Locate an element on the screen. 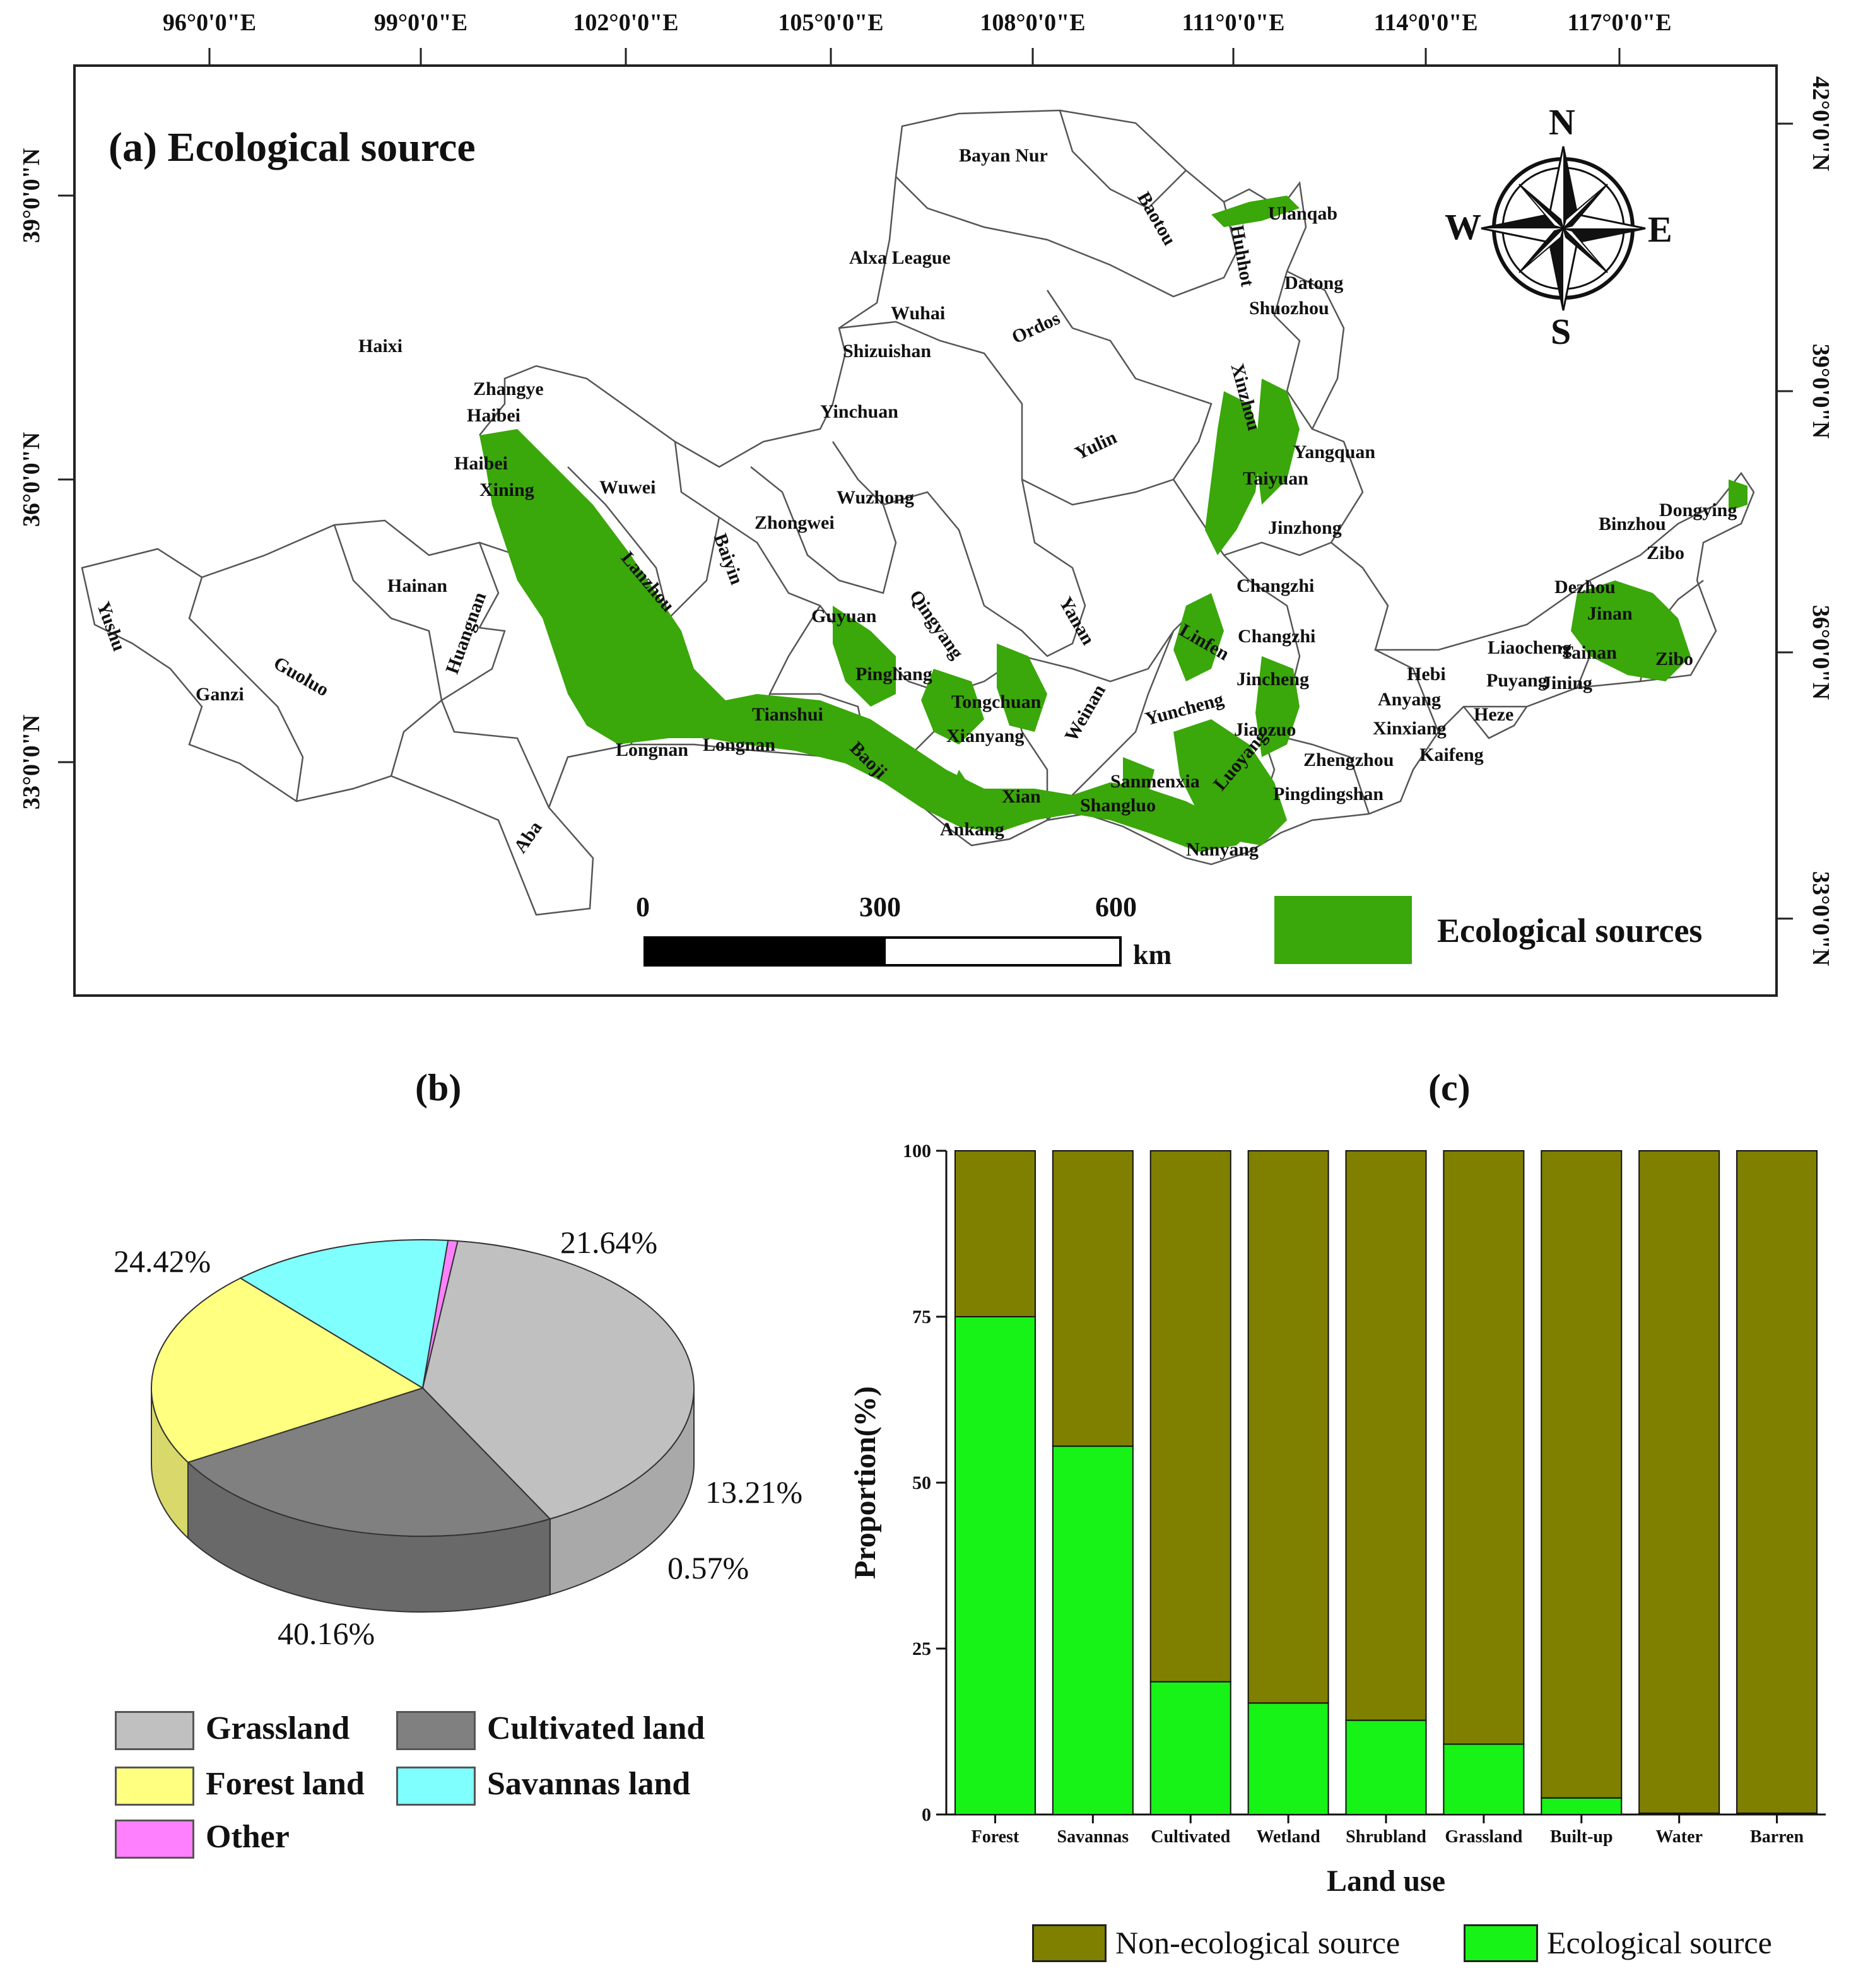  pie-slice-forest-land is located at coordinates (288, 1370).